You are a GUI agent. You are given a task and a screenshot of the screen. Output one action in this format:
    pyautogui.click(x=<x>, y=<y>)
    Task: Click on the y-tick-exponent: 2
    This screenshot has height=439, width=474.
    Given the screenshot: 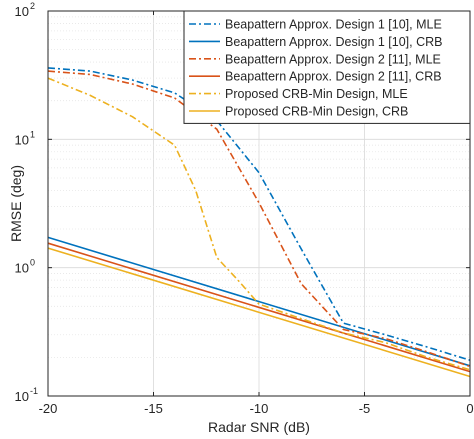 What is the action you would take?
    pyautogui.click(x=32, y=6)
    